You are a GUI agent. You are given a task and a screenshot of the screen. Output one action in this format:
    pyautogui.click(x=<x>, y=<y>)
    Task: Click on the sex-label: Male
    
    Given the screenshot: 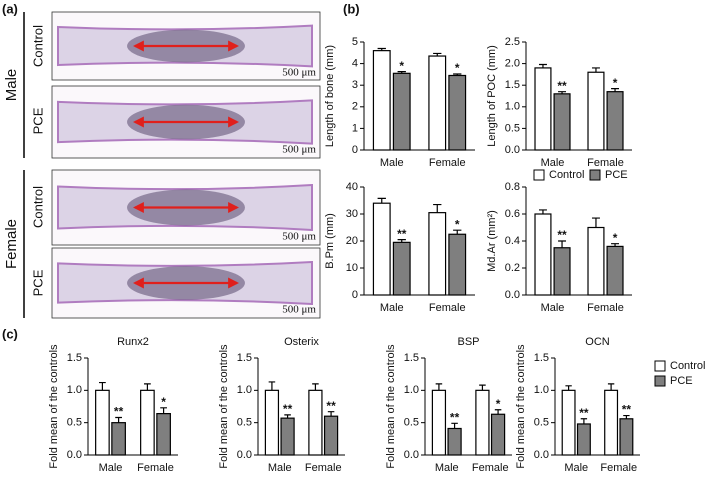 What is the action you would take?
    pyautogui.click(x=11, y=85)
    